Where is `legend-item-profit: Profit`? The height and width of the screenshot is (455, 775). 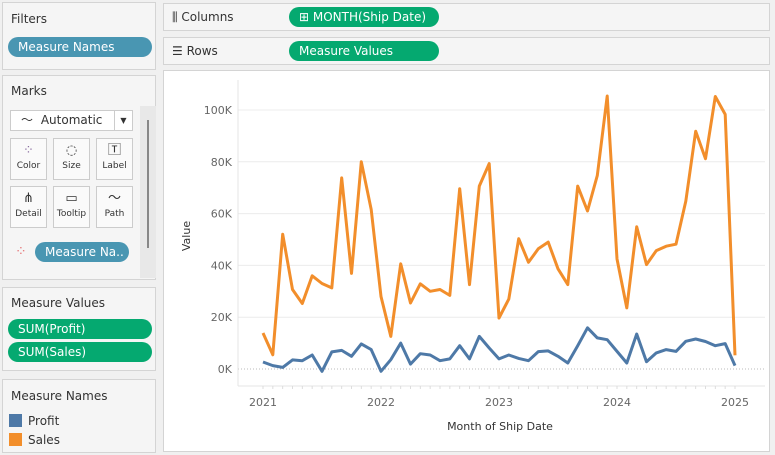
legend-item-profit: Profit is located at coordinates (34, 421).